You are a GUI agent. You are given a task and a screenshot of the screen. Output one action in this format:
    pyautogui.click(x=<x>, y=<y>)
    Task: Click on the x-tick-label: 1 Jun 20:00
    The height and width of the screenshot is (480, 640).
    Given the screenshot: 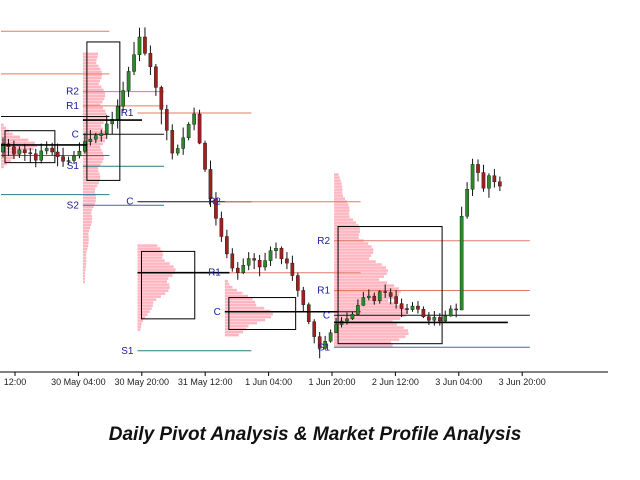 What is the action you would take?
    pyautogui.click(x=331, y=382)
    